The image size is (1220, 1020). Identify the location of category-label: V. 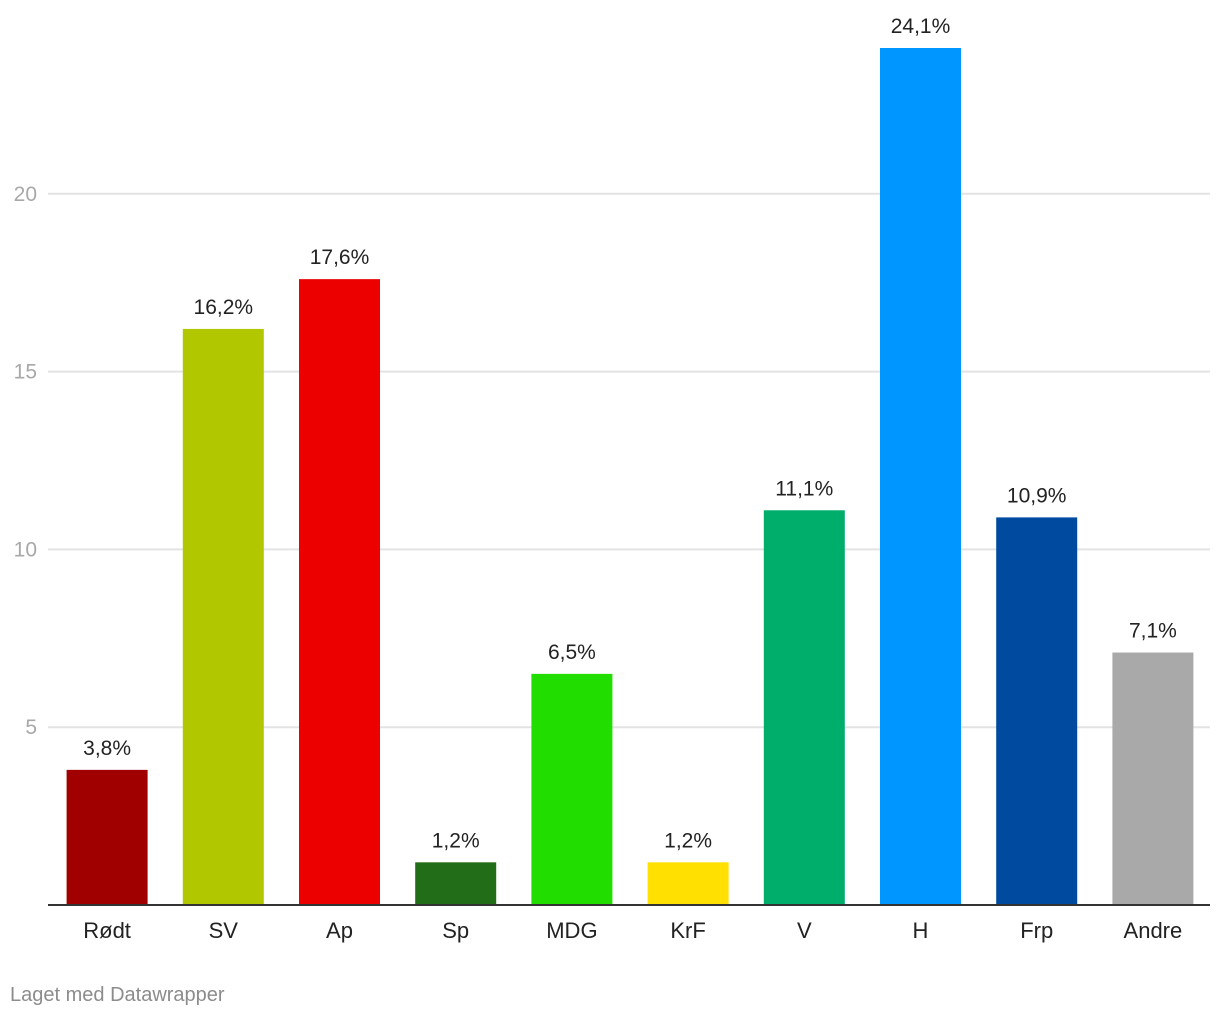
(804, 930).